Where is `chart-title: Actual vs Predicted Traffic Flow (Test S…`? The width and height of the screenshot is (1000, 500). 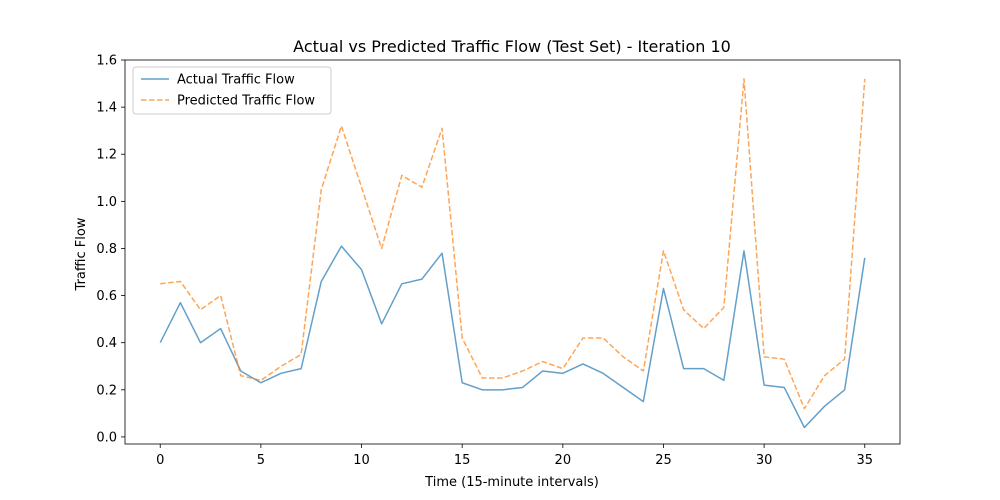
chart-title: Actual vs Predicted Traffic Flow (Test S… is located at coordinates (512, 46).